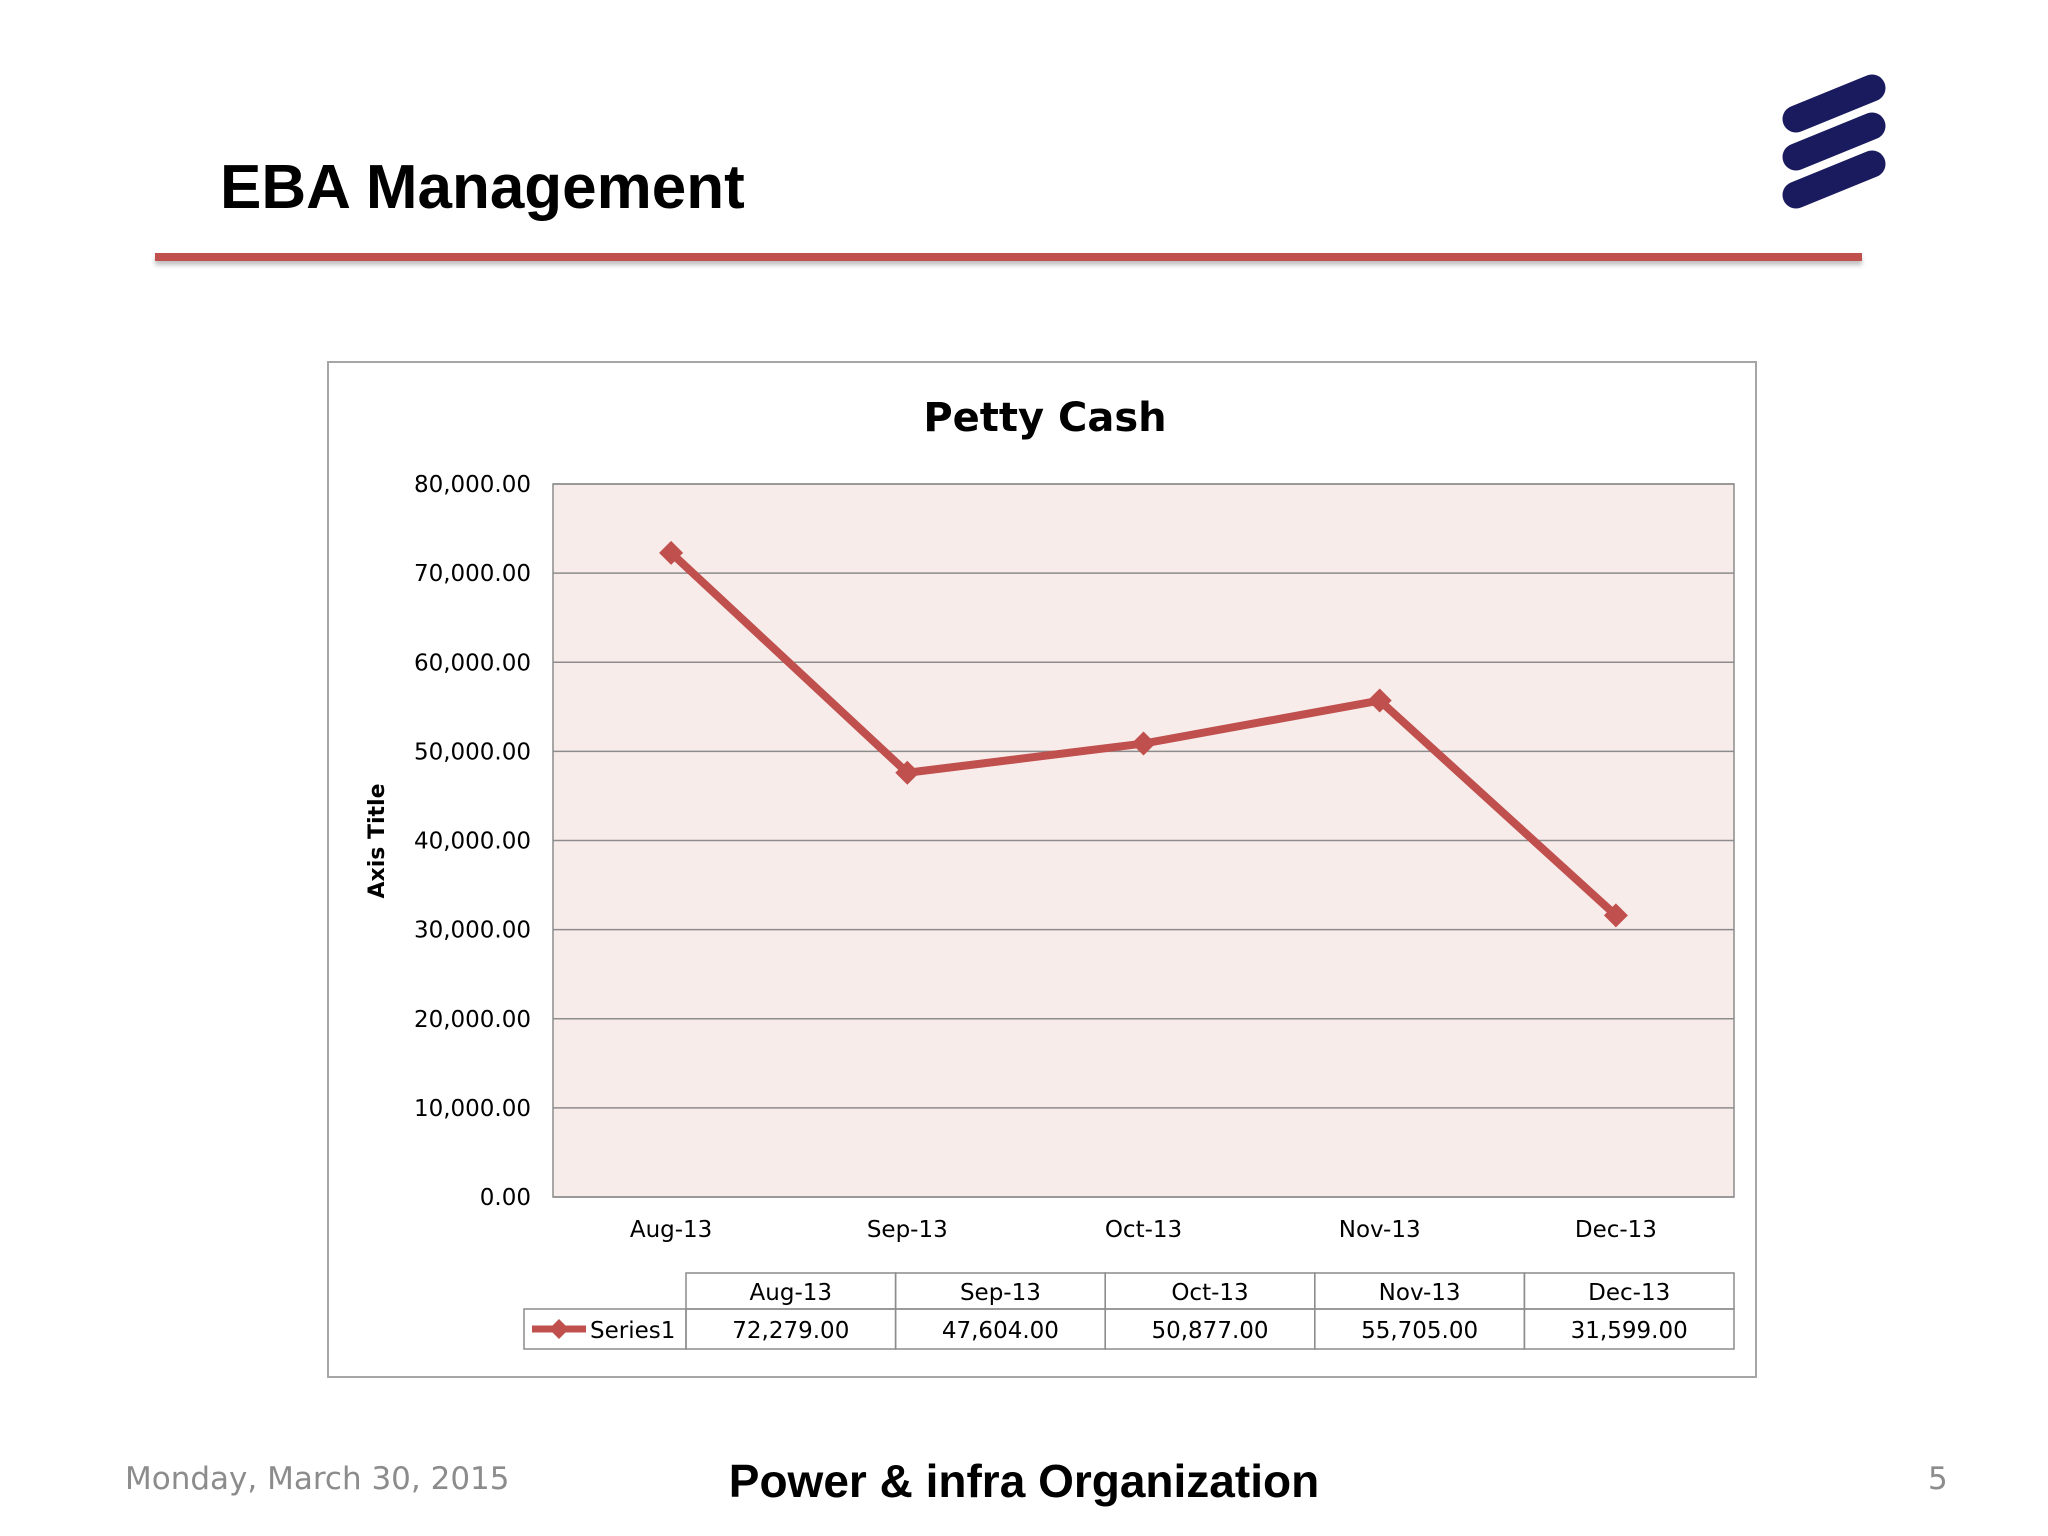  What do you see at coordinates (472, 931) in the screenshot?
I see `y-tick-label: 30,000.00` at bounding box center [472, 931].